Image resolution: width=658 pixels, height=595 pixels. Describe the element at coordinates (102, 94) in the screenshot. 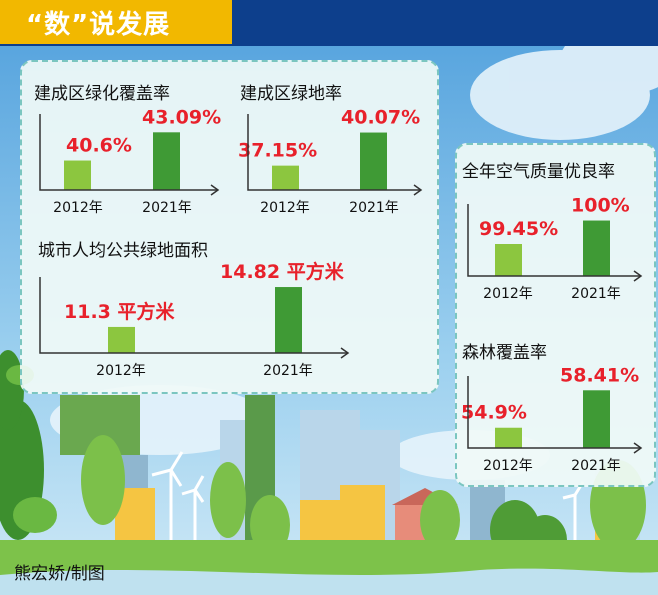

I see `chart-title: 建成区绿化覆盖率` at that location.